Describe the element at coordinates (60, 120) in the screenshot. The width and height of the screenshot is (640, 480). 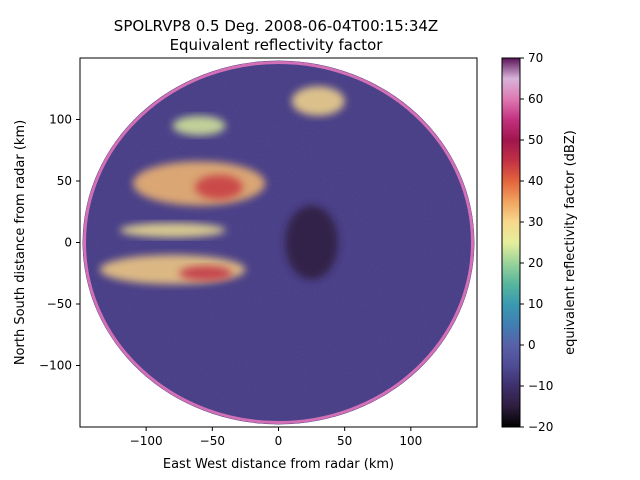
I see `y-tick-label: 100` at that location.